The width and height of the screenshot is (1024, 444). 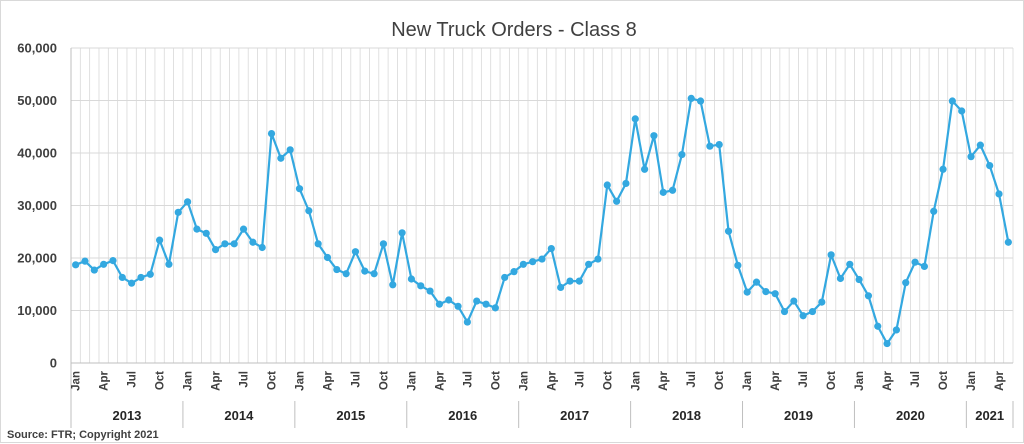 I want to click on x-tick-label-year: 2019, so click(x=798, y=415).